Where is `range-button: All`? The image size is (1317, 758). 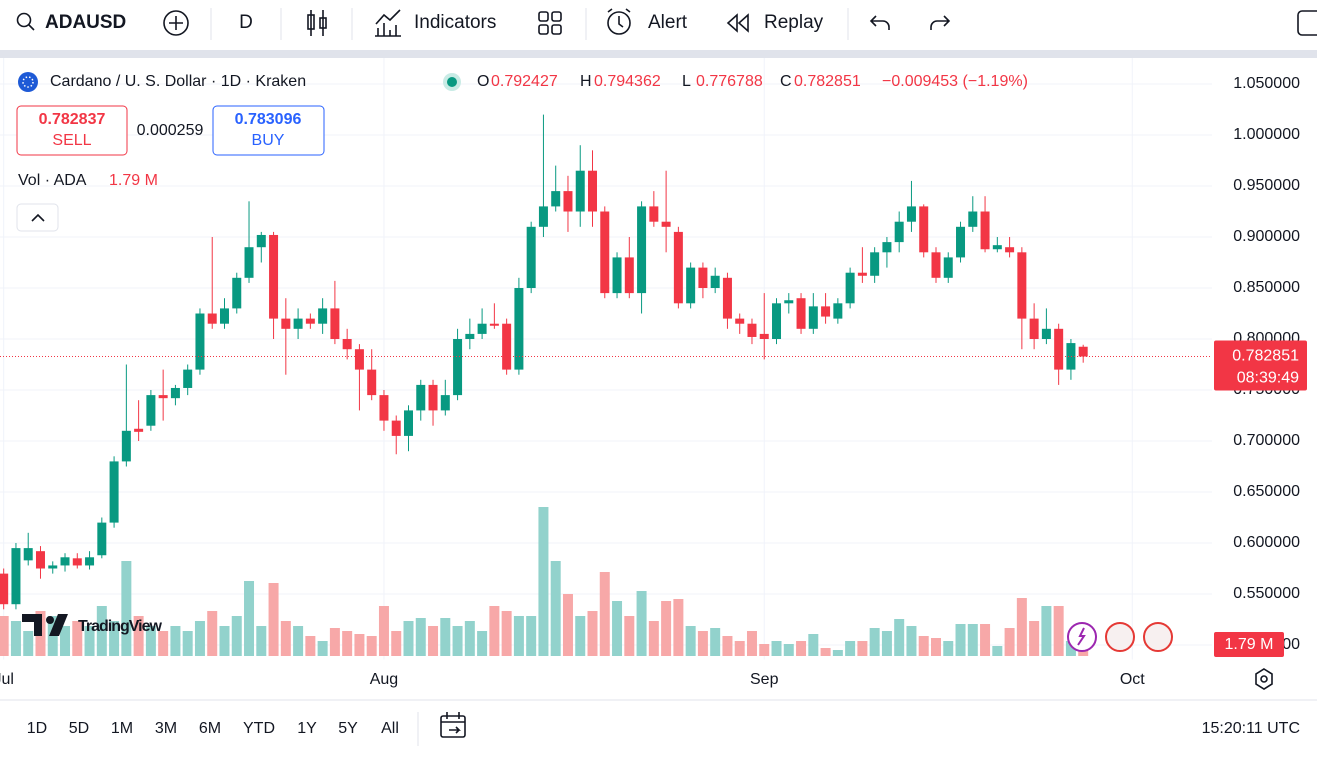 range-button: All is located at coordinates (390, 728).